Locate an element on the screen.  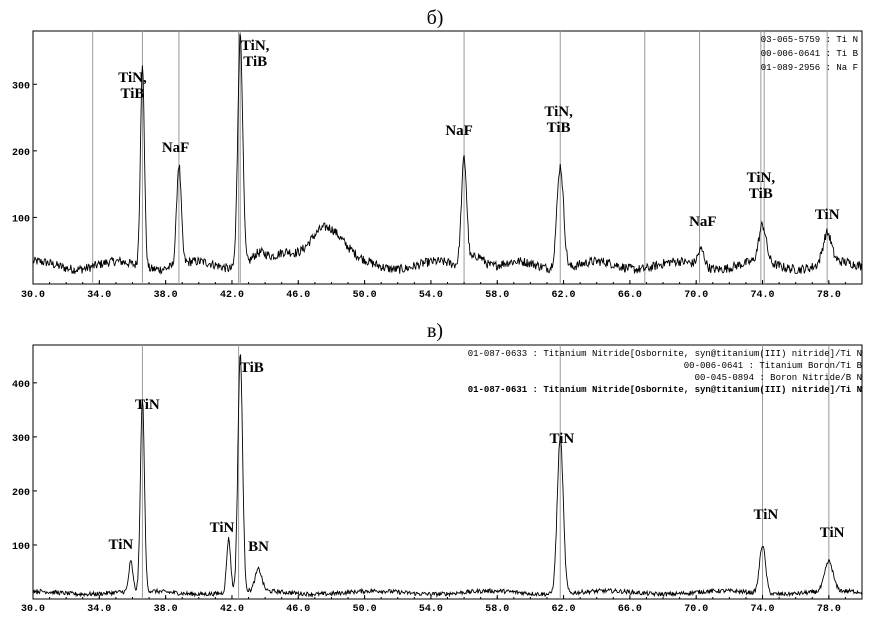
legend-entry: 01-089-2956 : Na F is located at coordinates (809, 68).